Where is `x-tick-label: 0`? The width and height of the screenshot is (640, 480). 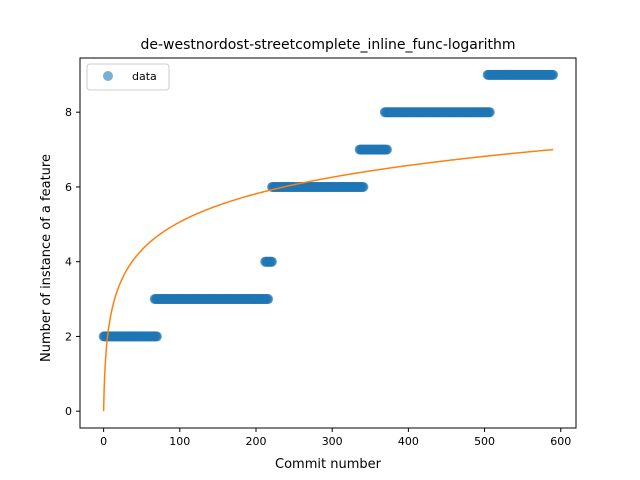 x-tick-label: 0 is located at coordinates (103, 441).